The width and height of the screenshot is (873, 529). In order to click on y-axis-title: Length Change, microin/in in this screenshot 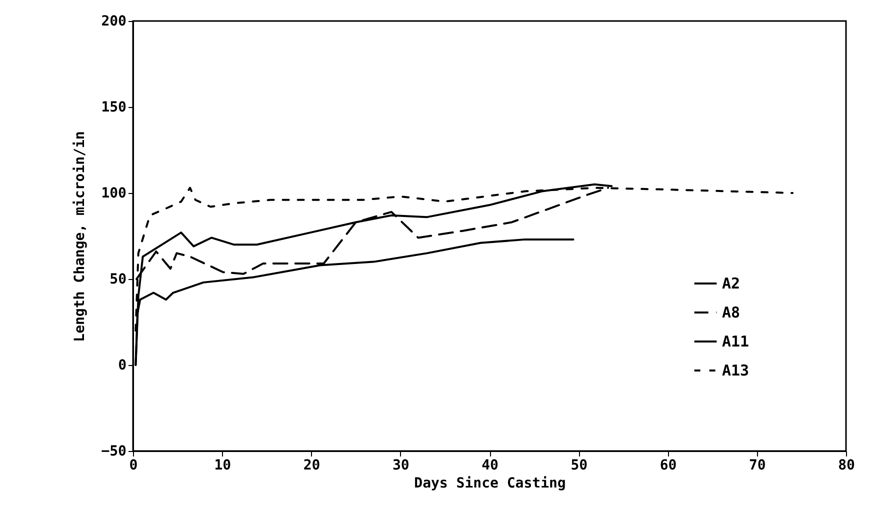, I will do `click(80, 236)`.